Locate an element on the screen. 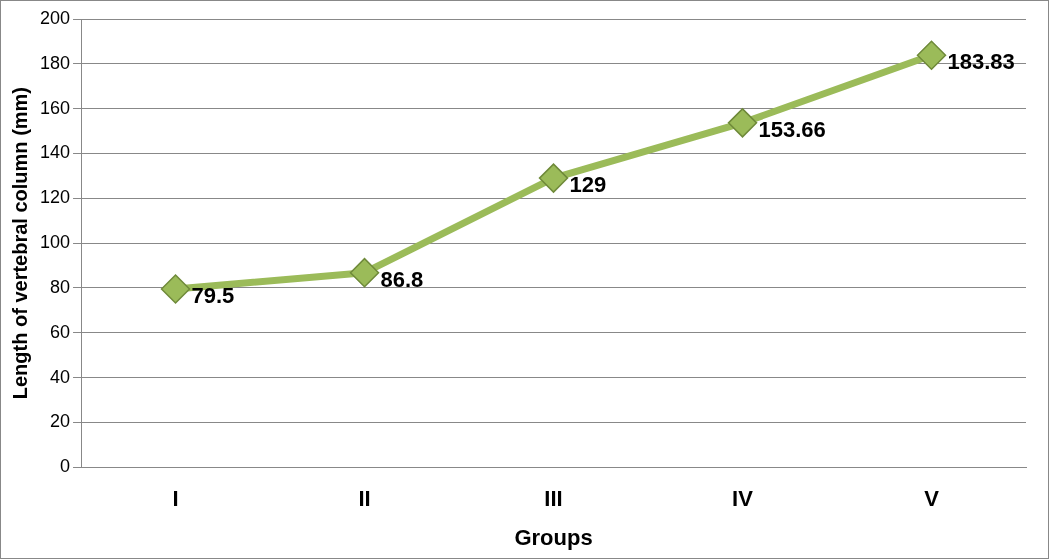  x-axis-title: Groups is located at coordinates (553, 537).